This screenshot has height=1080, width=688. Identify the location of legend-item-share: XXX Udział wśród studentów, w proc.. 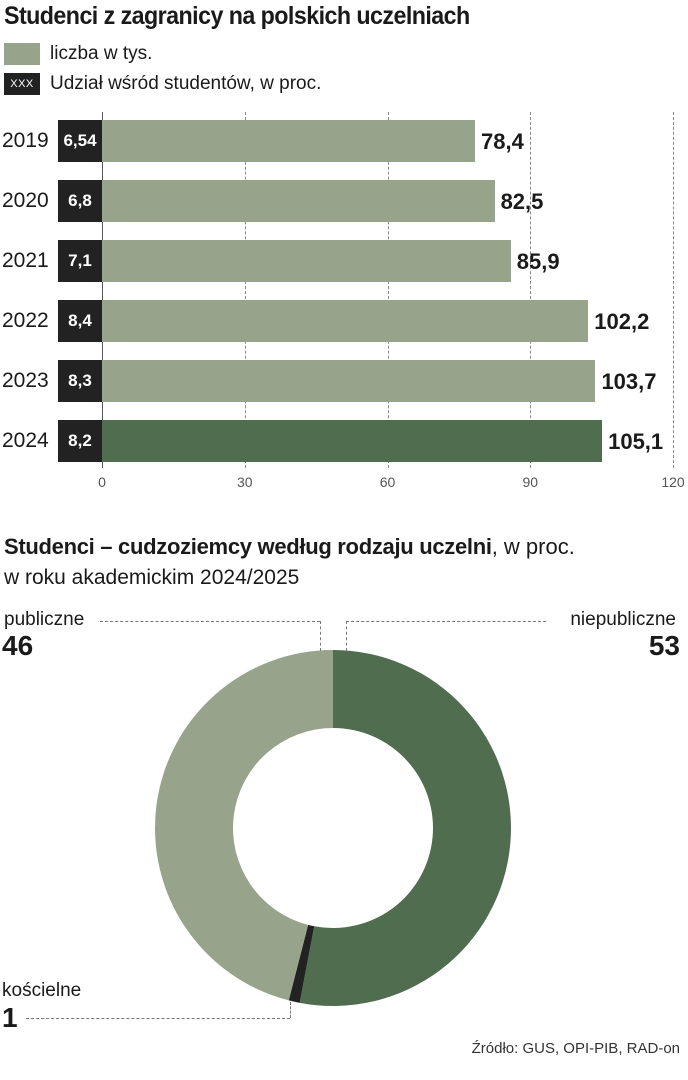
(162, 84).